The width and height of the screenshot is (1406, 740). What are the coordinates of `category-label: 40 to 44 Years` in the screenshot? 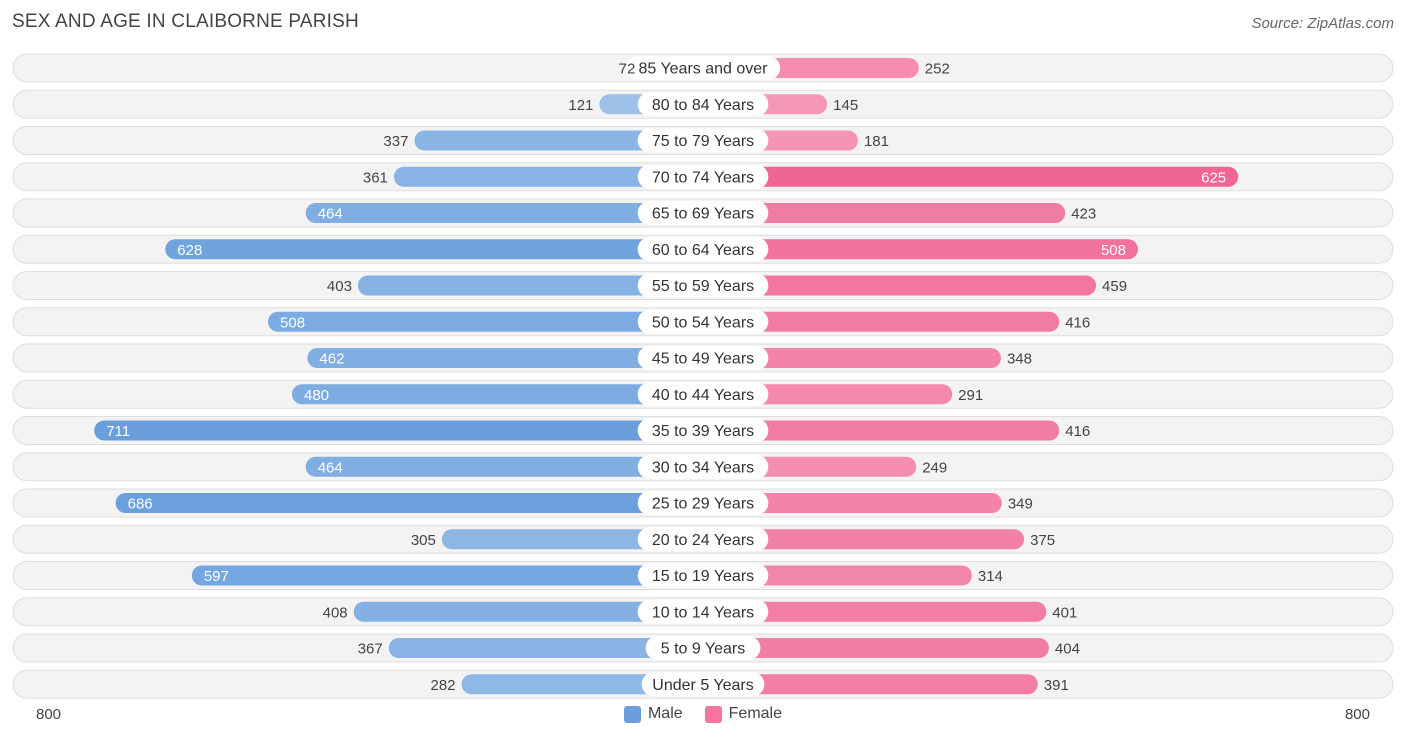 It's located at (703, 395).